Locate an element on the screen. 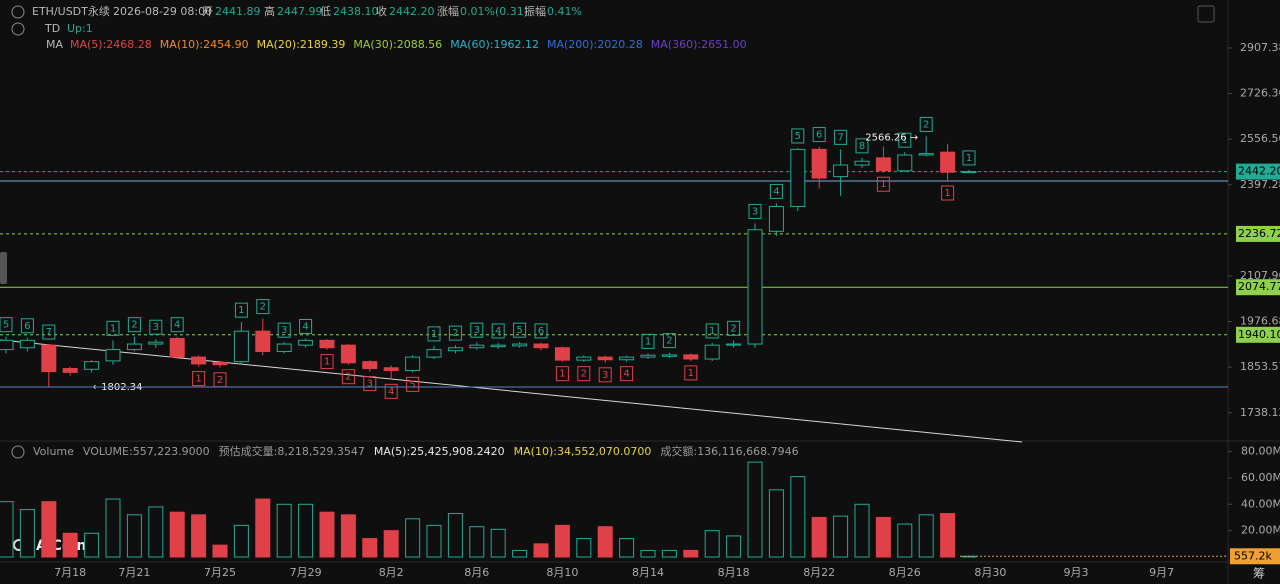  volume-tick-label: 20.00M is located at coordinates (1260, 530).